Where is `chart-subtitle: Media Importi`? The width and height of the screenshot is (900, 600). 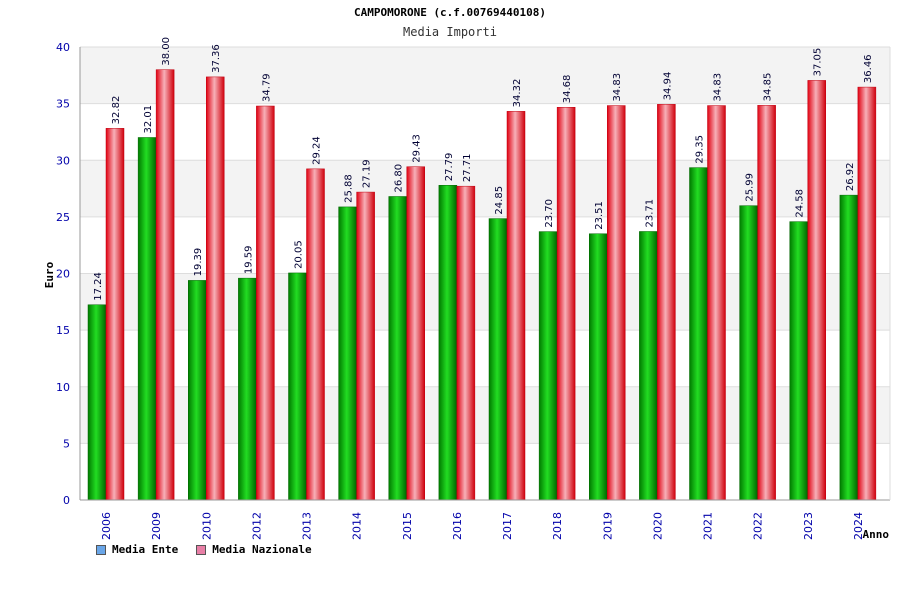 chart-subtitle: Media Importi is located at coordinates (450, 32).